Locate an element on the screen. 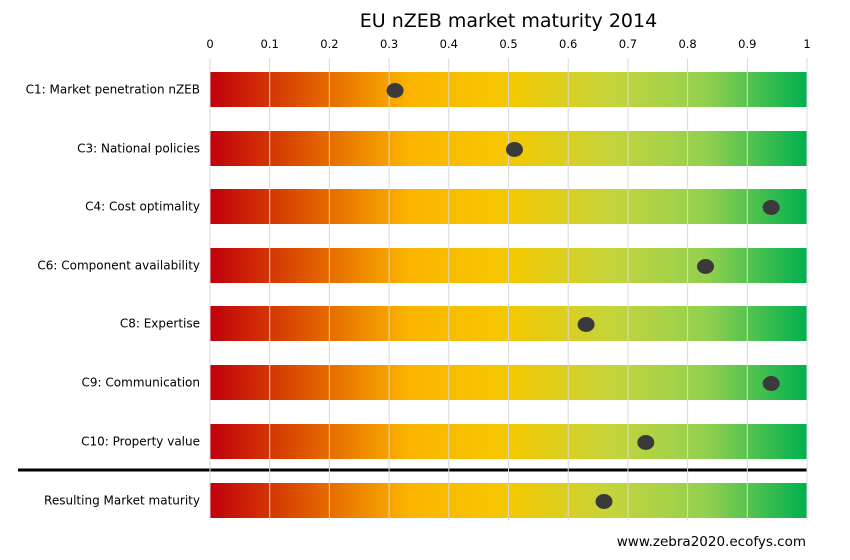  x-axis-ticks: 0 0.1 0.2 0.3 0.4 0.5 0.6 0.7 0.8 0.9 1 is located at coordinates (508, 44).